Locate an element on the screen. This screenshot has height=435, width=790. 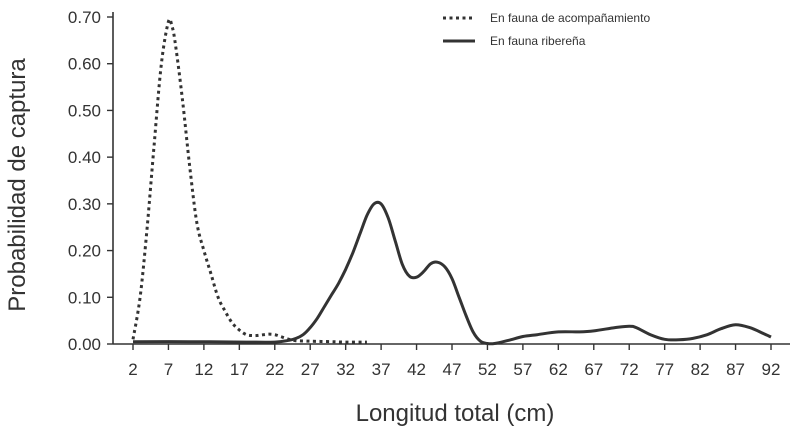
x-tick-label: 52 is located at coordinates (487, 369).